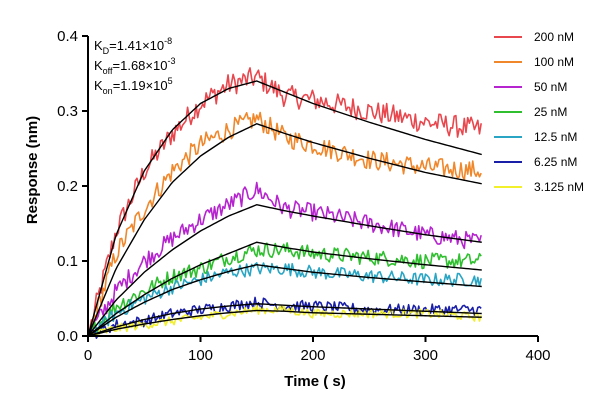  Describe the element at coordinates (67, 336) in the screenshot. I see `y-tick-label: 0.0` at that location.